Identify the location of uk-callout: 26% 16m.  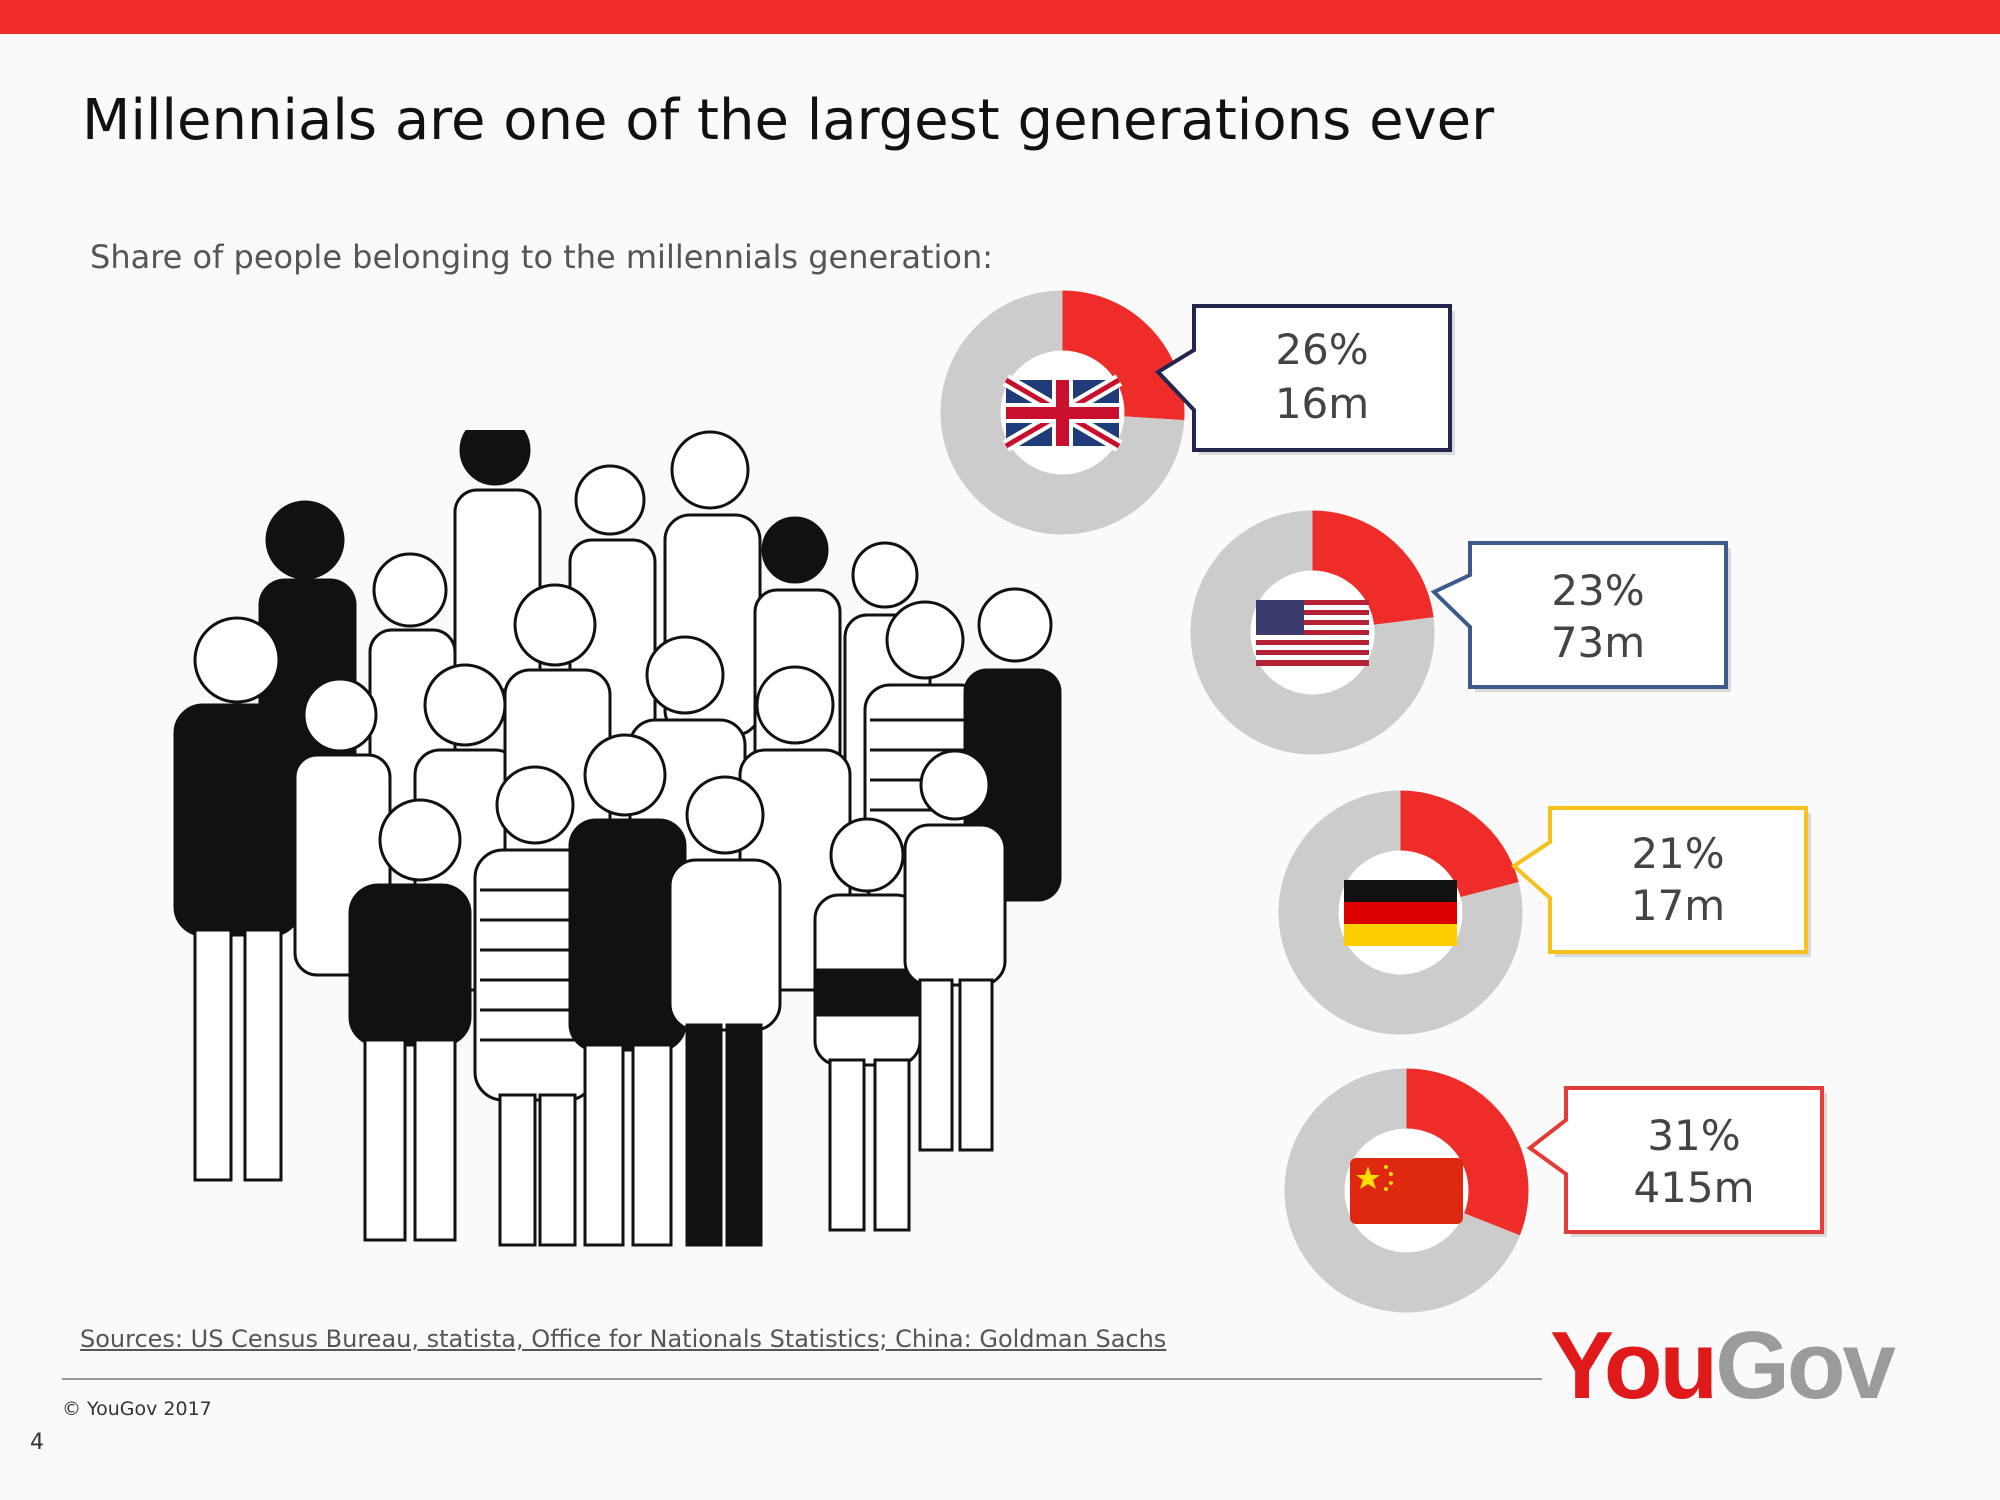
(1304, 379).